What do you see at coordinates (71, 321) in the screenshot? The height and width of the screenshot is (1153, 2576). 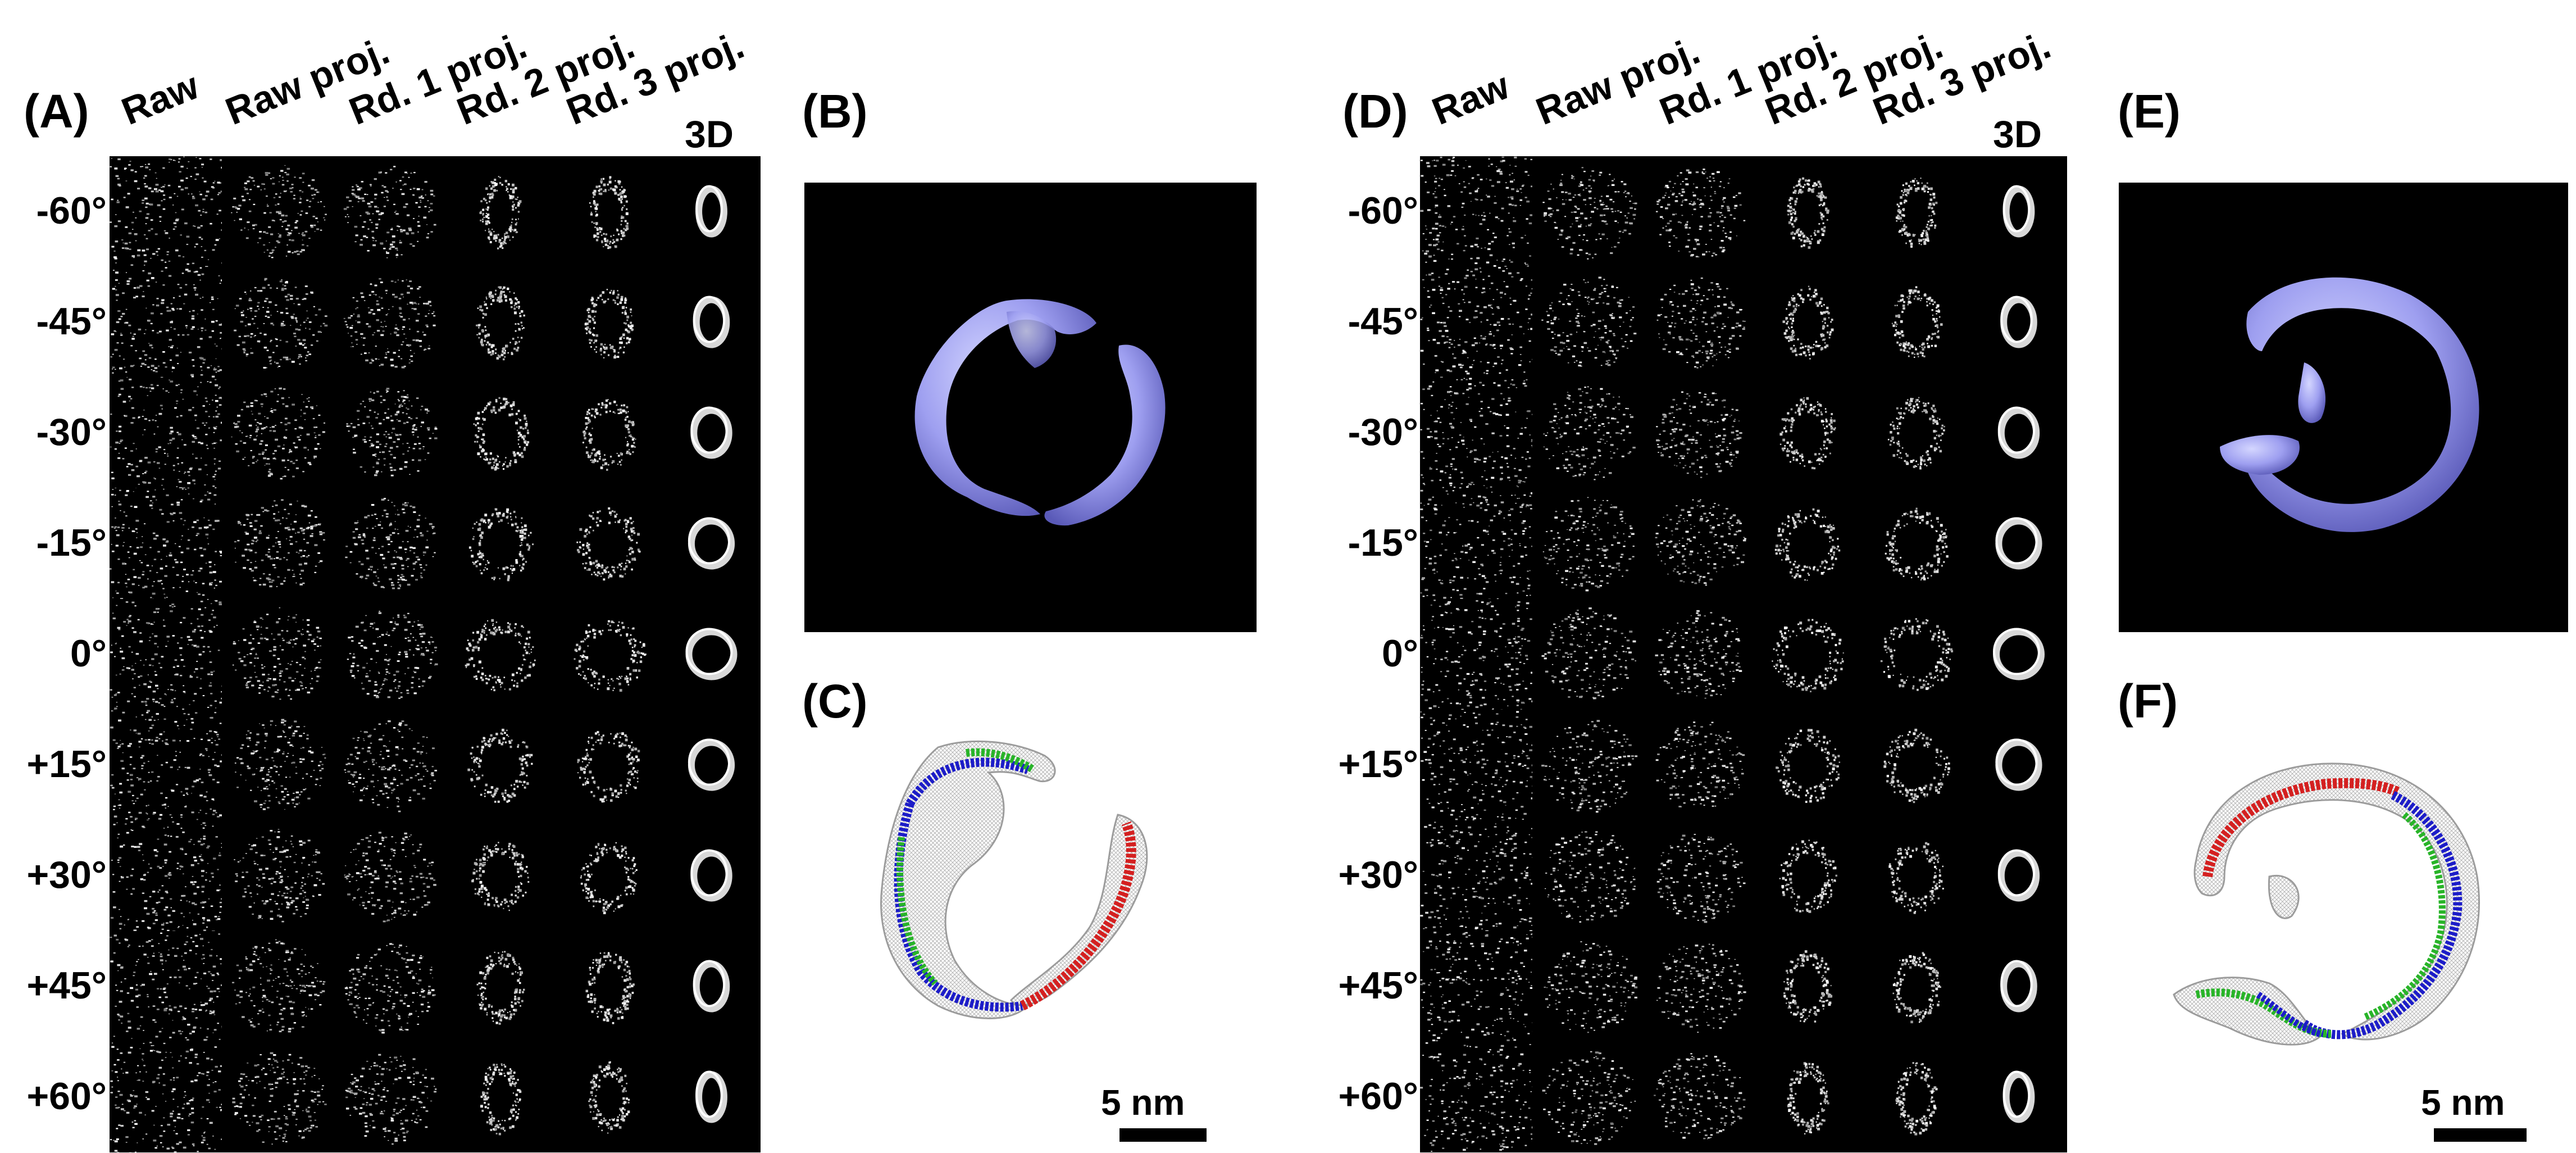 I see `angle-label: -45°` at bounding box center [71, 321].